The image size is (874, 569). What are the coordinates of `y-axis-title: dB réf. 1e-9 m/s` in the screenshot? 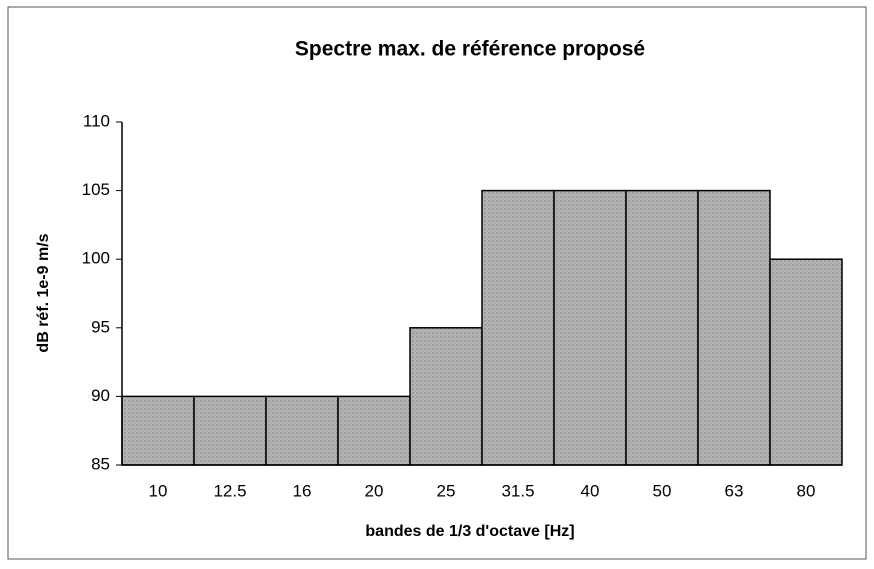 It's located at (43, 292).